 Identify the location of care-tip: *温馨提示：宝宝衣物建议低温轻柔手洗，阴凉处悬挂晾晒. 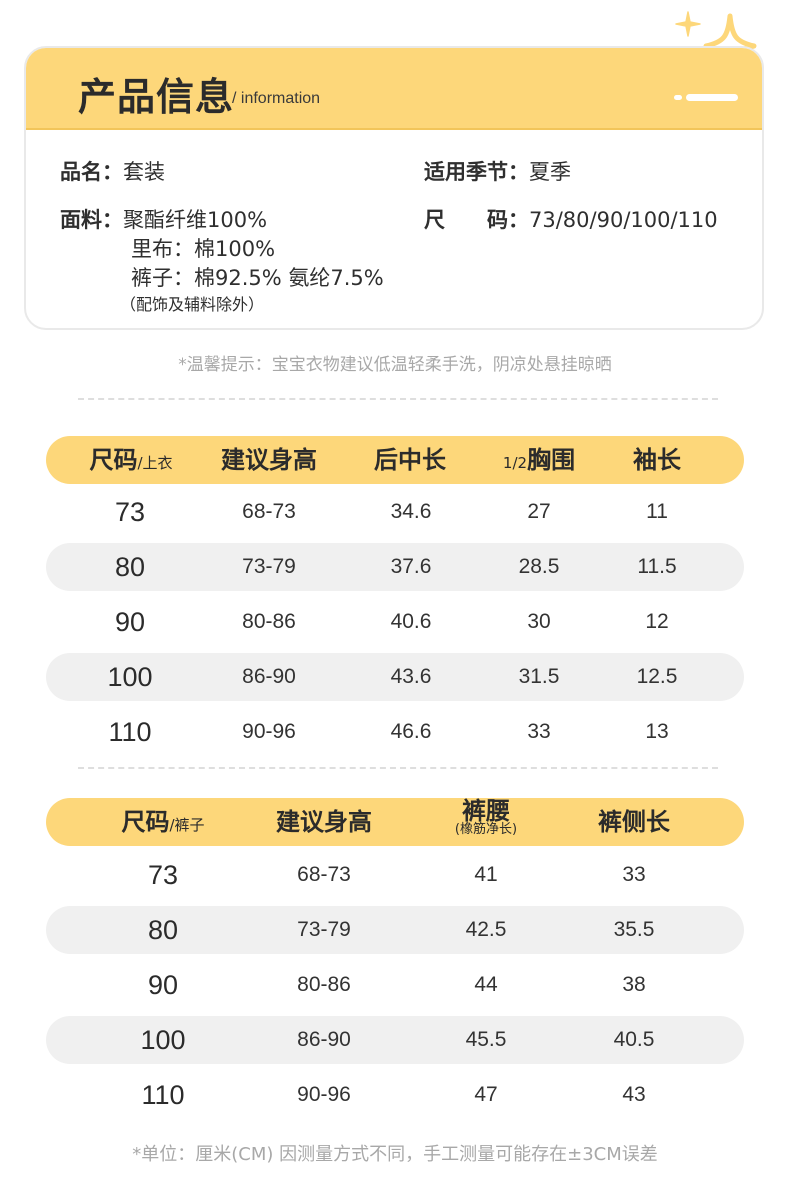
(395, 365).